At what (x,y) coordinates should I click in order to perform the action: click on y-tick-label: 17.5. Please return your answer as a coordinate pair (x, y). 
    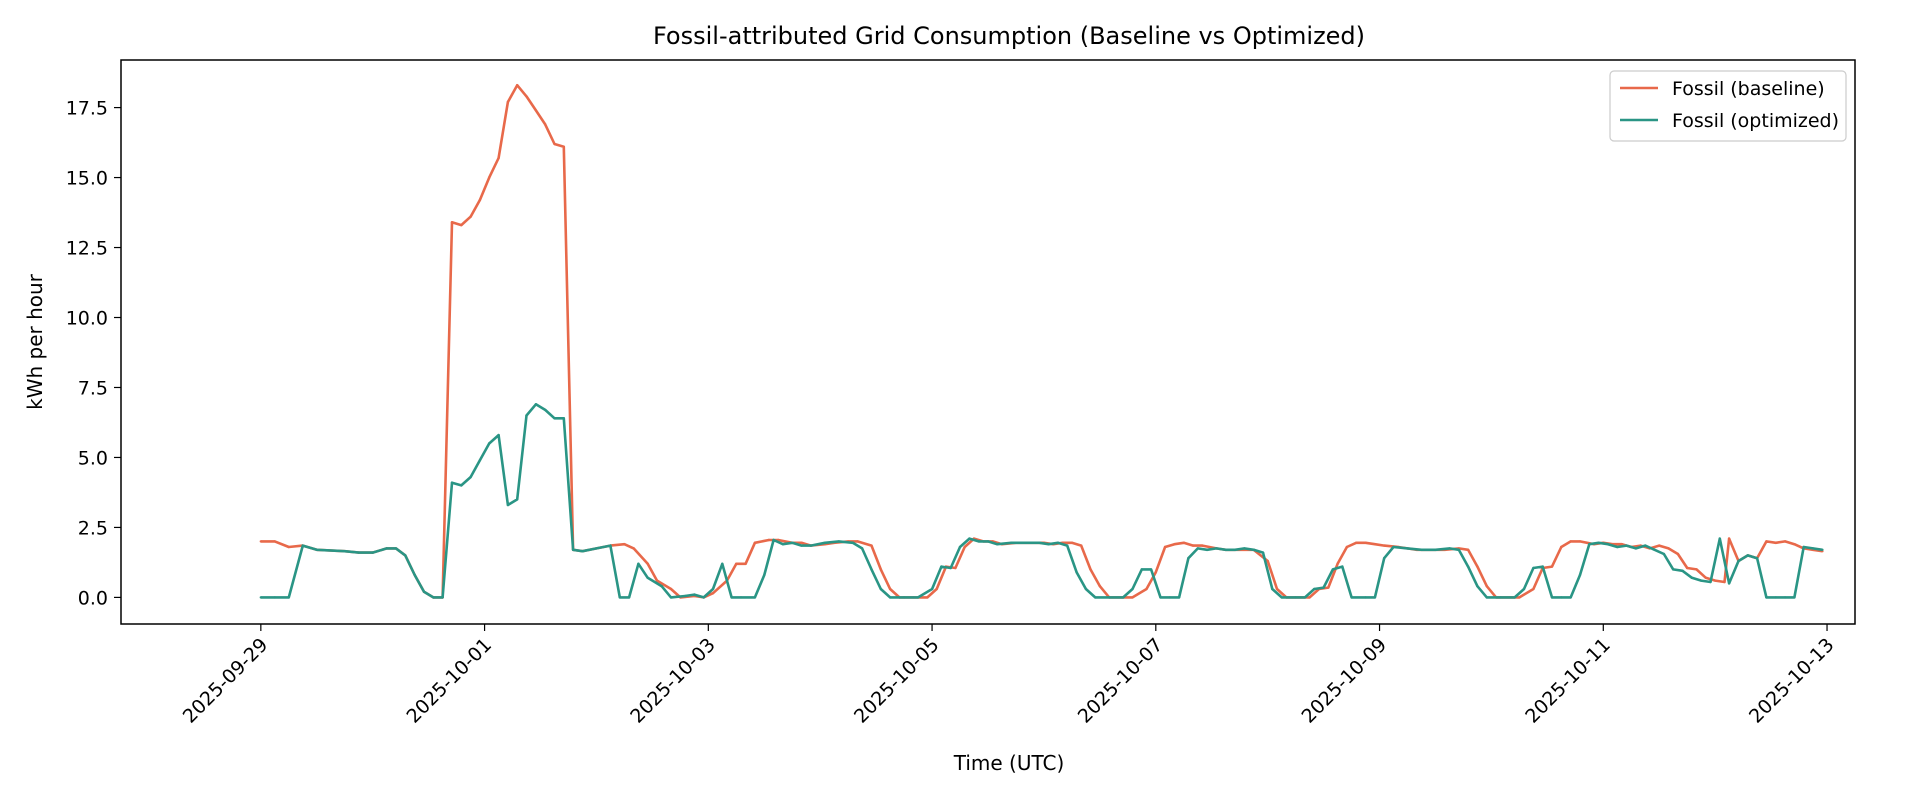
    Looking at the image, I should click on (87, 109).